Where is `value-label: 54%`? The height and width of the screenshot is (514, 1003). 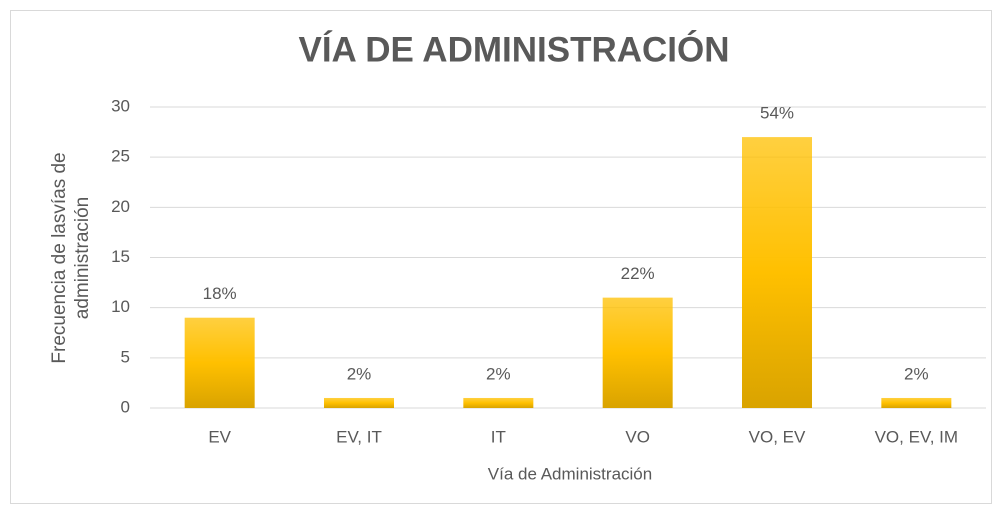 value-label: 54% is located at coordinates (777, 113).